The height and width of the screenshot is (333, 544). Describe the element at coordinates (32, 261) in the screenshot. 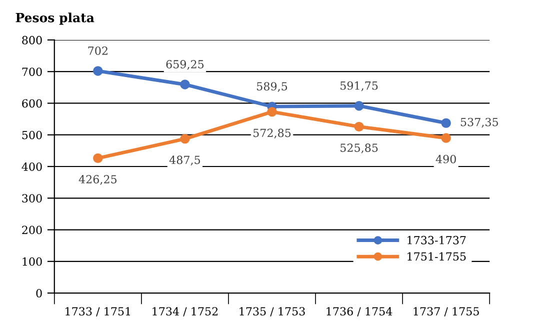

I see `y-tick-label: 100` at that location.